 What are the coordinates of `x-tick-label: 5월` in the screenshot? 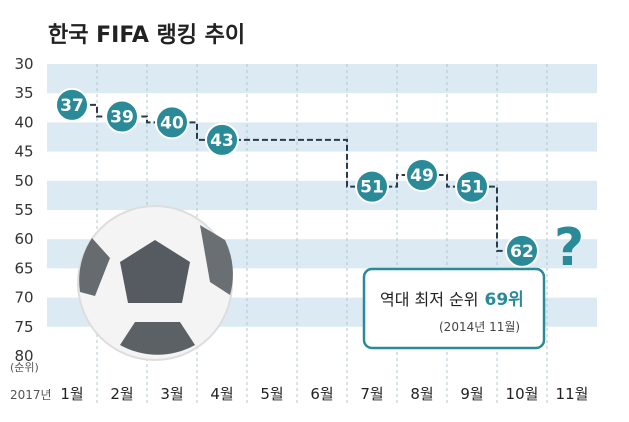 It's located at (271, 394).